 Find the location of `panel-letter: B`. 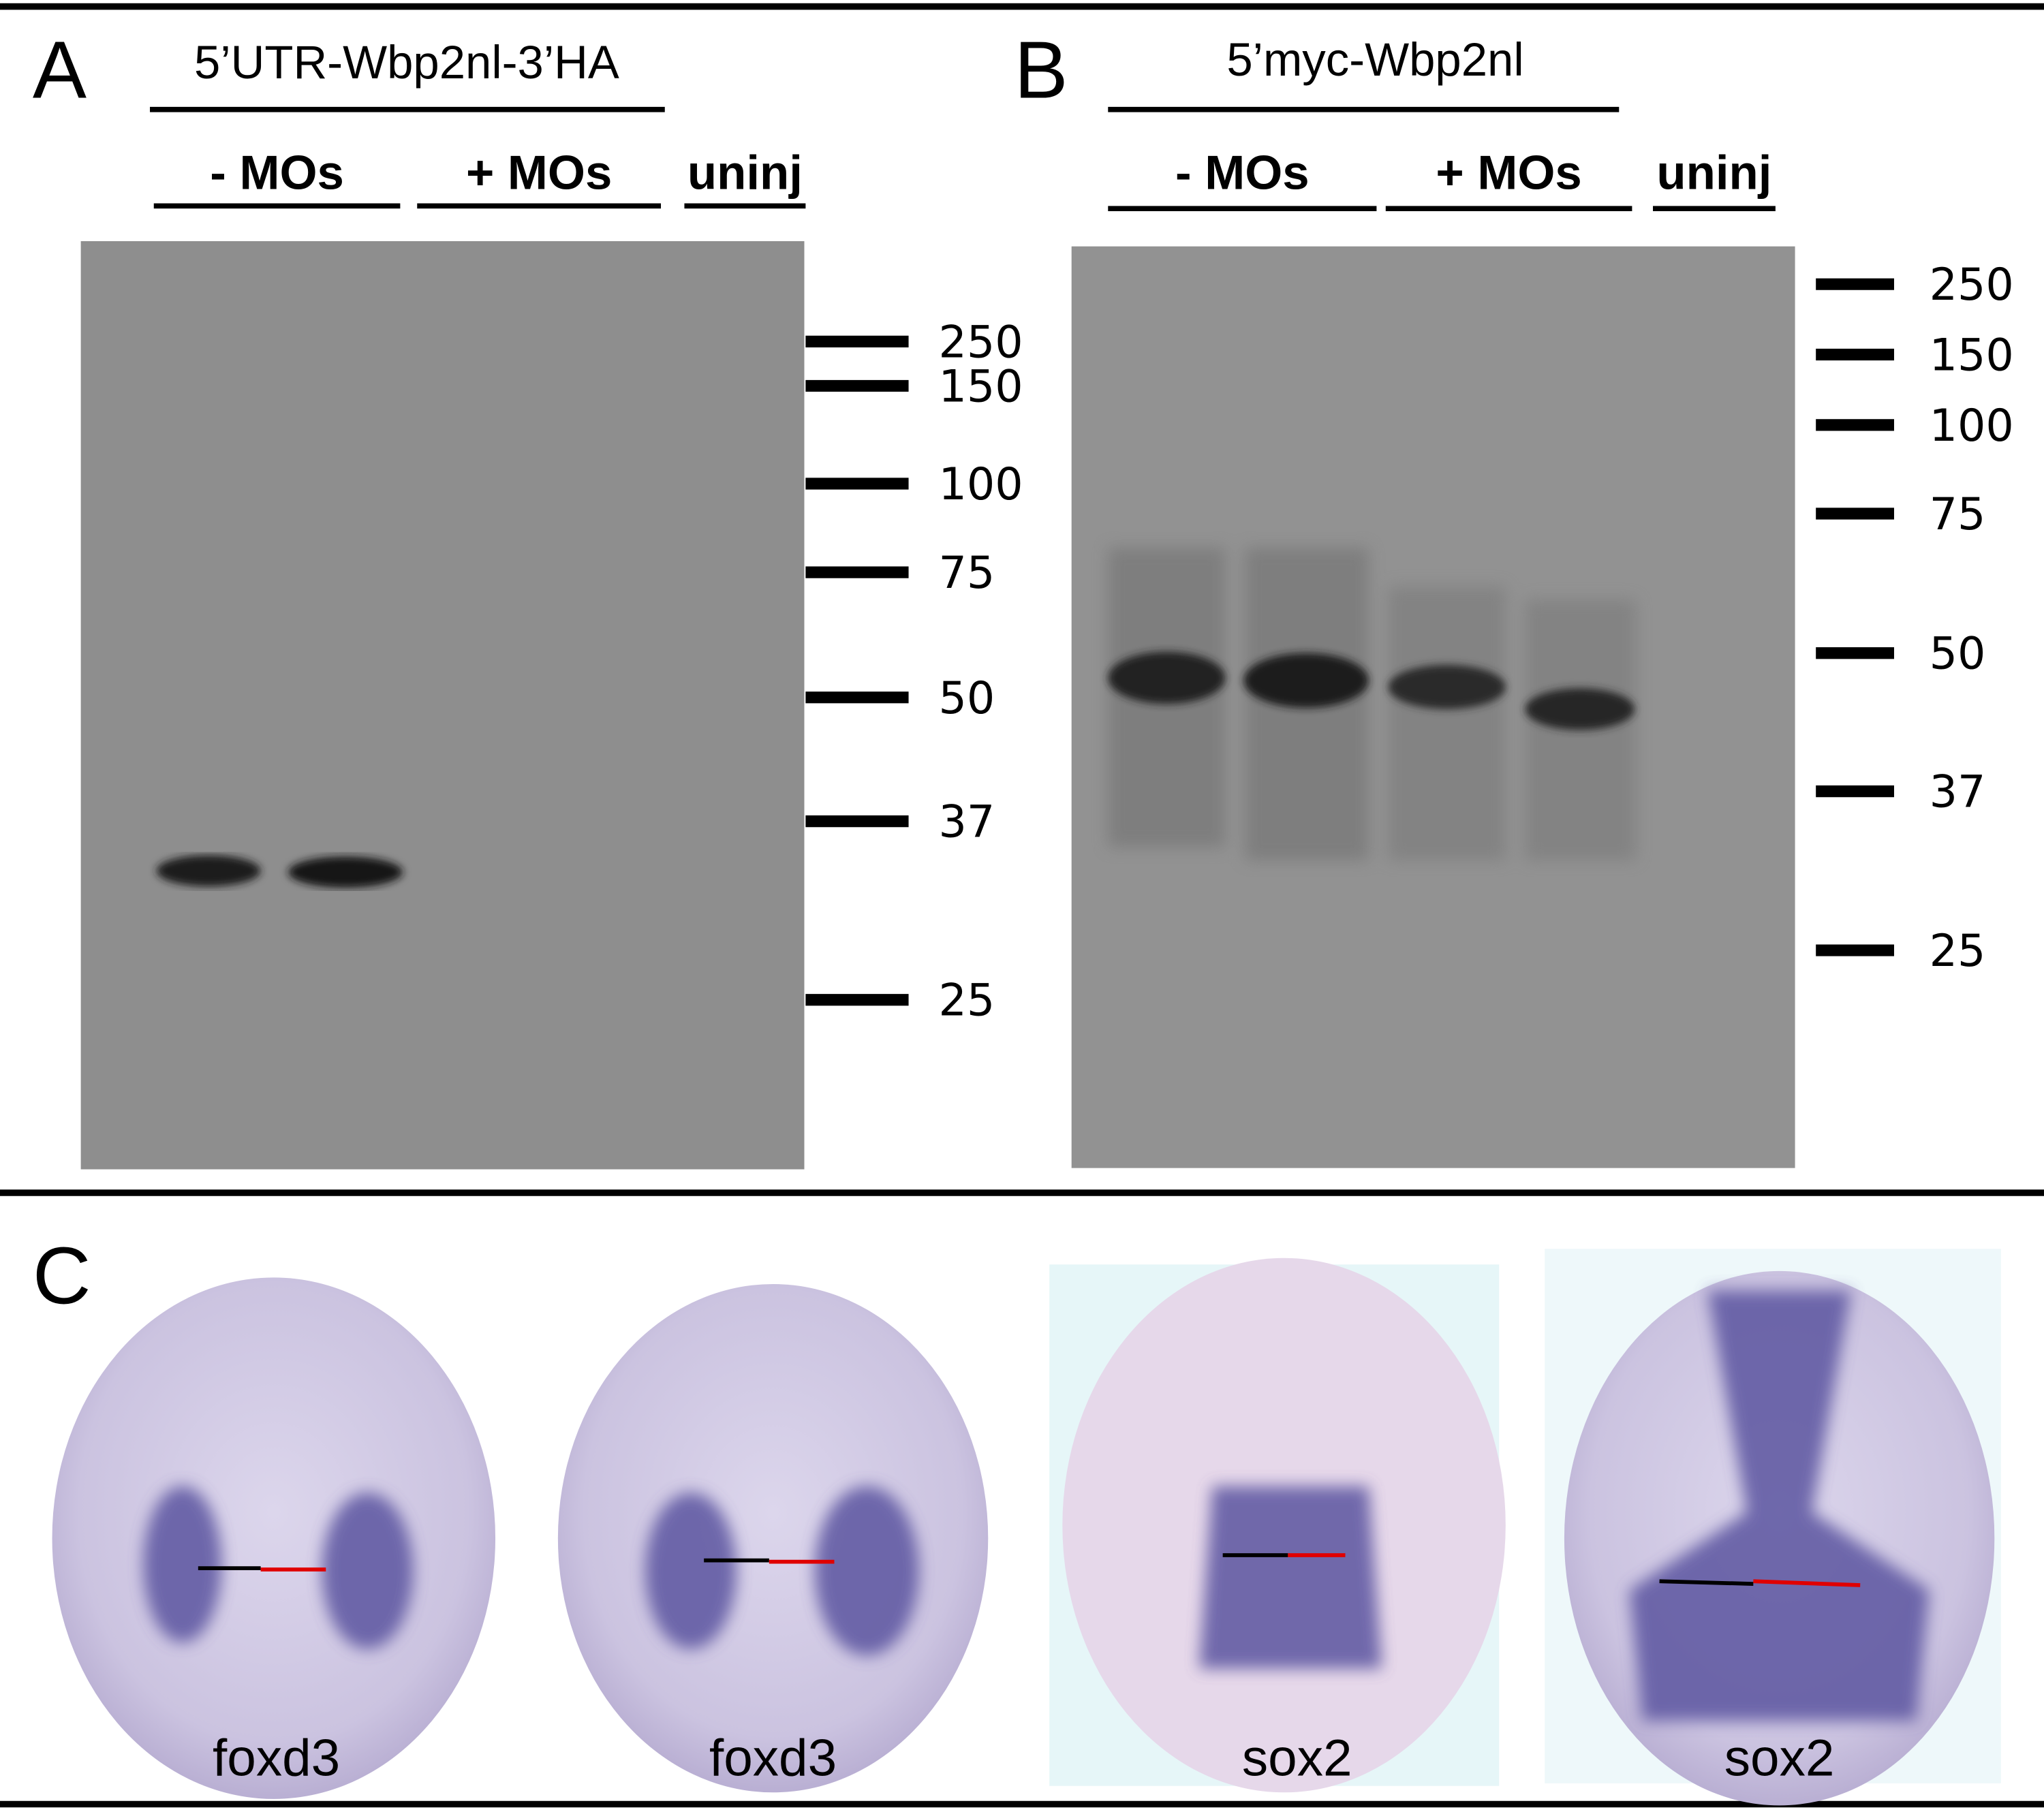

panel-letter: B is located at coordinates (1041, 71).